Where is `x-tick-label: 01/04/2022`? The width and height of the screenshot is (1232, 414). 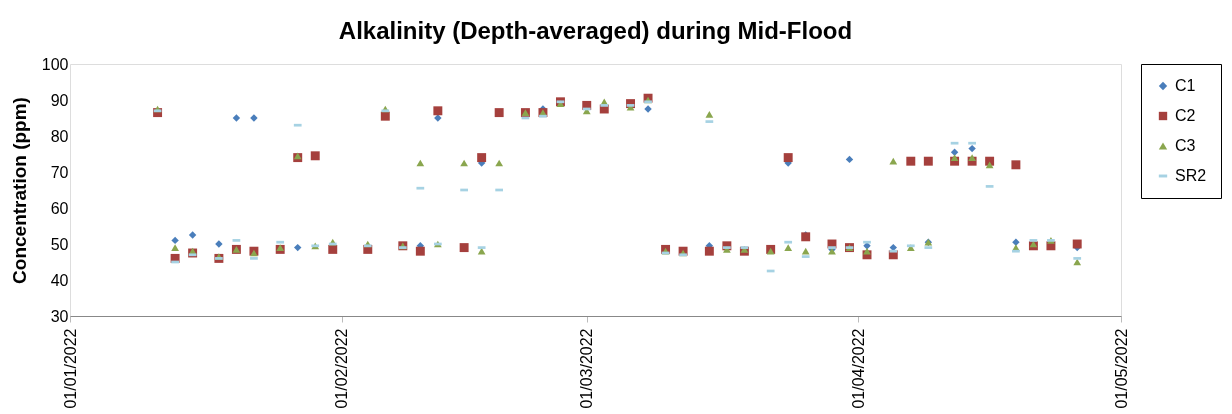 x-tick-label: 01/04/2022 is located at coordinates (858, 368).